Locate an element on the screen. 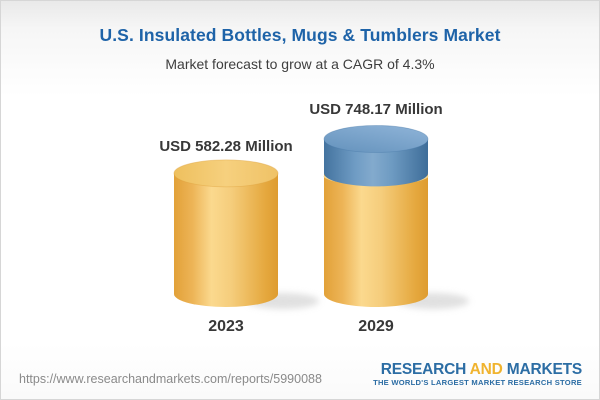 The height and width of the screenshot is (400, 600). axis-label-2029: 2029 is located at coordinates (376, 326).